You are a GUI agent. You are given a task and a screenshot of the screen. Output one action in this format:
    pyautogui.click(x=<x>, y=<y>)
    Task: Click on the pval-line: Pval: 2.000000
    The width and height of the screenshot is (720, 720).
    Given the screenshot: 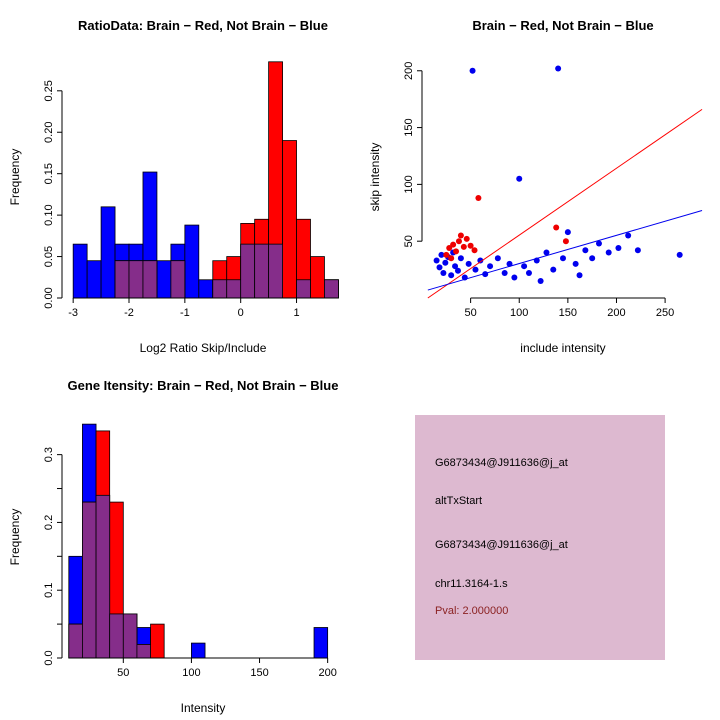 What is the action you would take?
    pyautogui.click(x=472, y=611)
    